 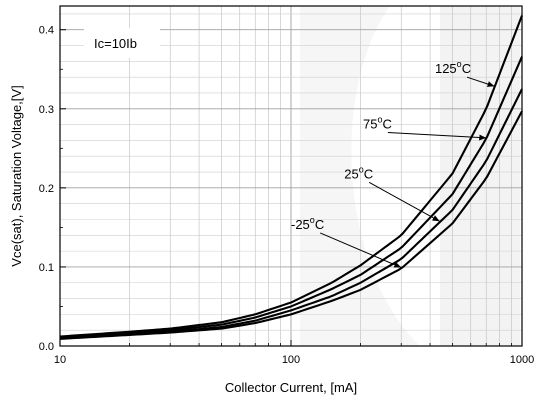 I want to click on condition-box: Ic=10Ib, so click(x=122, y=43).